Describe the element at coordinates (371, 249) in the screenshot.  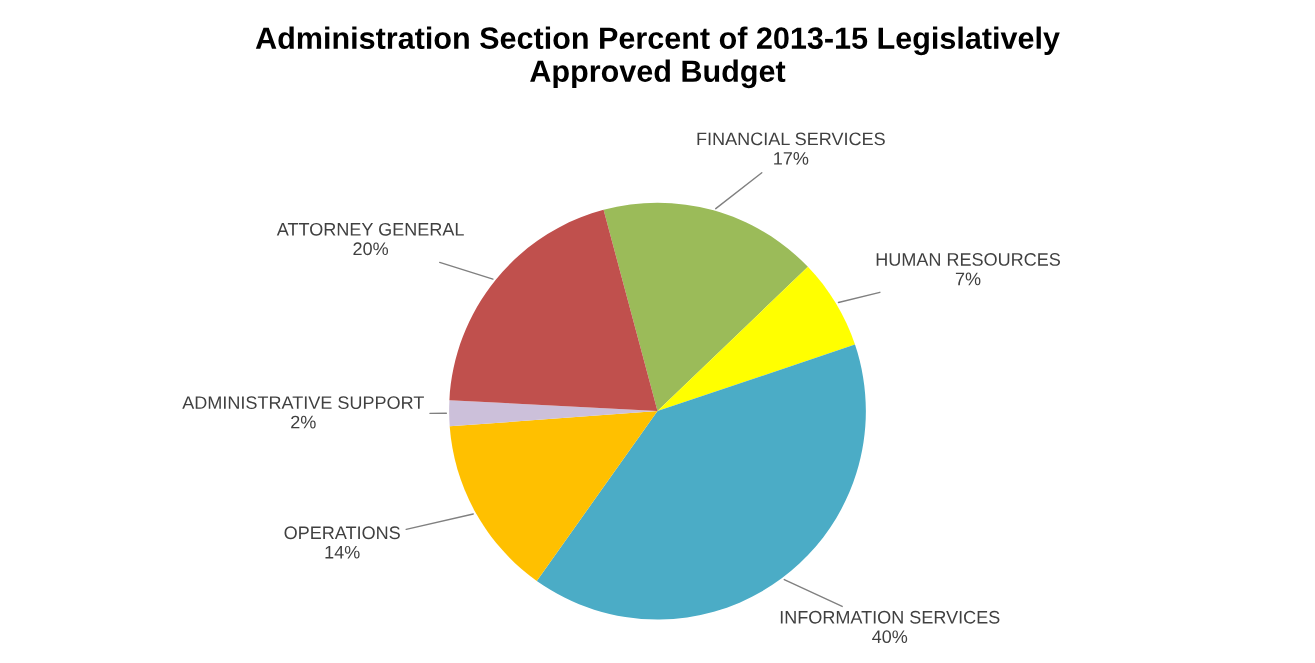
I see `data-label: 20%` at that location.